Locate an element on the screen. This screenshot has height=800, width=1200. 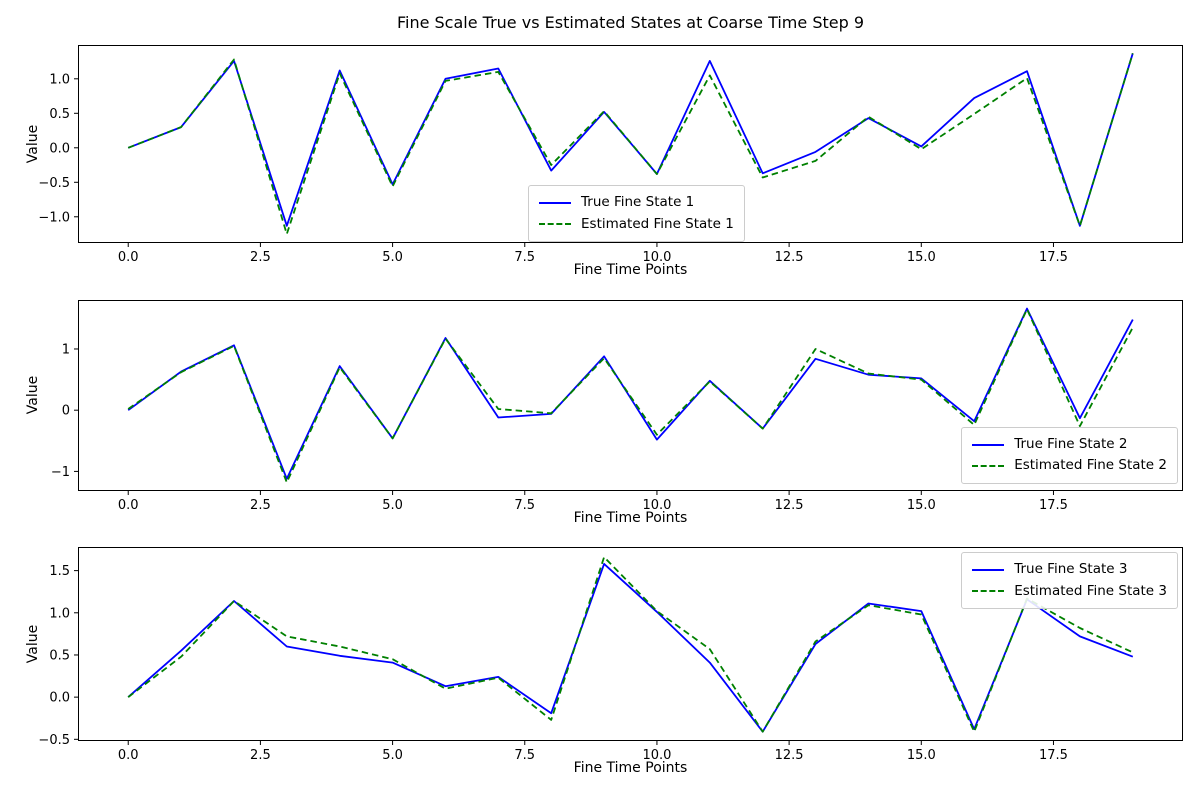
legend-label: Estimated Fine State 3 is located at coordinates (1090, 590).